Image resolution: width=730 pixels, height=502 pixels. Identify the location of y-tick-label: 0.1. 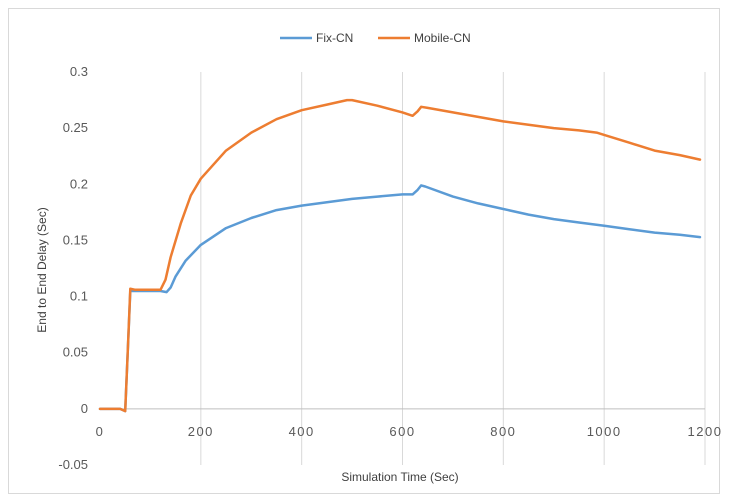
(79, 296).